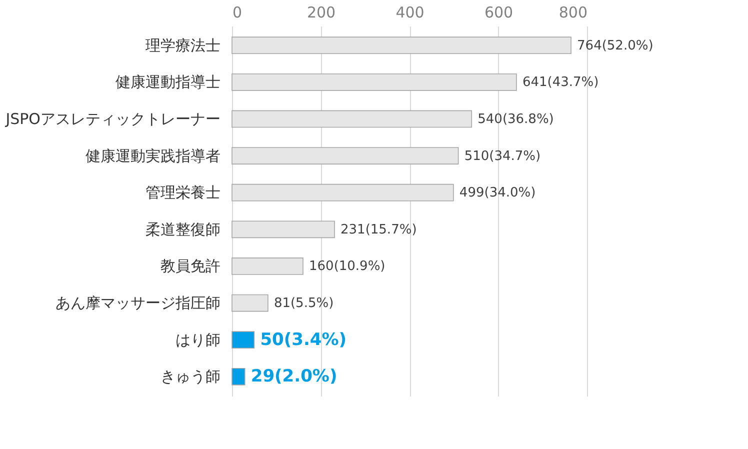  Describe the element at coordinates (499, 13) in the screenshot. I see `x-tick-label: 600` at that location.